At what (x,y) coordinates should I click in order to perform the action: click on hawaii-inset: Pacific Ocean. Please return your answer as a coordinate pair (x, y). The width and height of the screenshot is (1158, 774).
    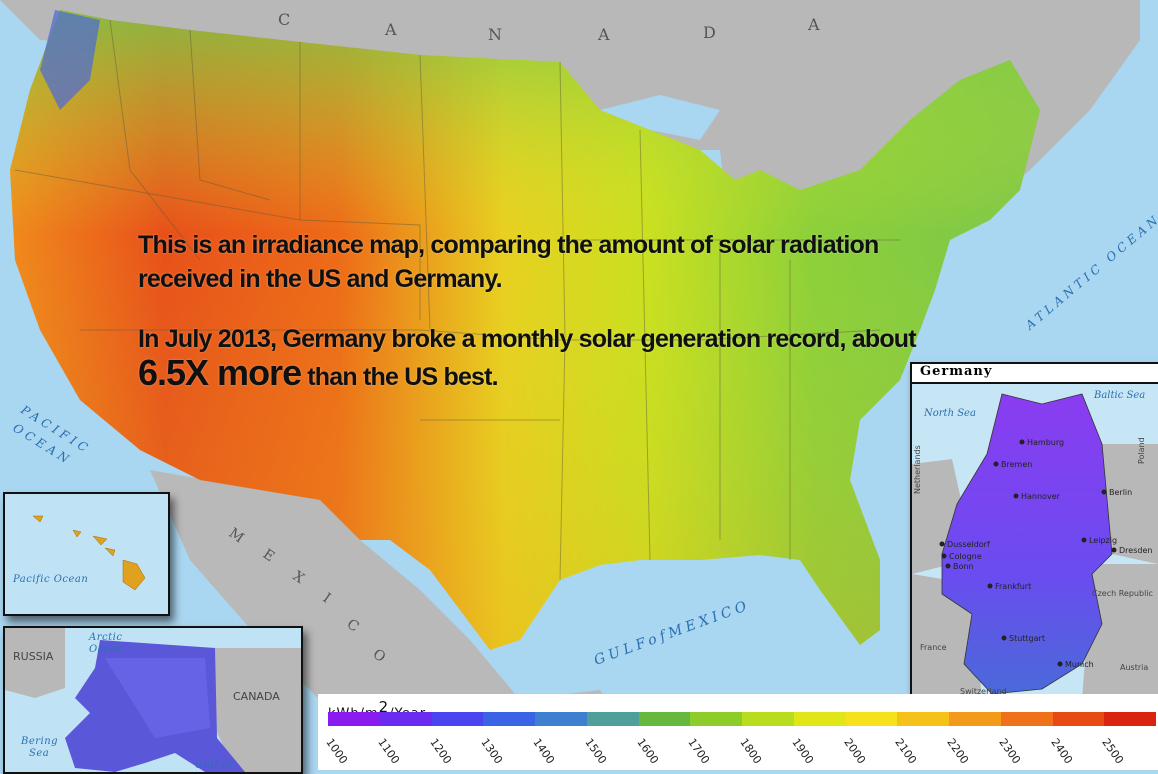
    Looking at the image, I should click on (86, 554).